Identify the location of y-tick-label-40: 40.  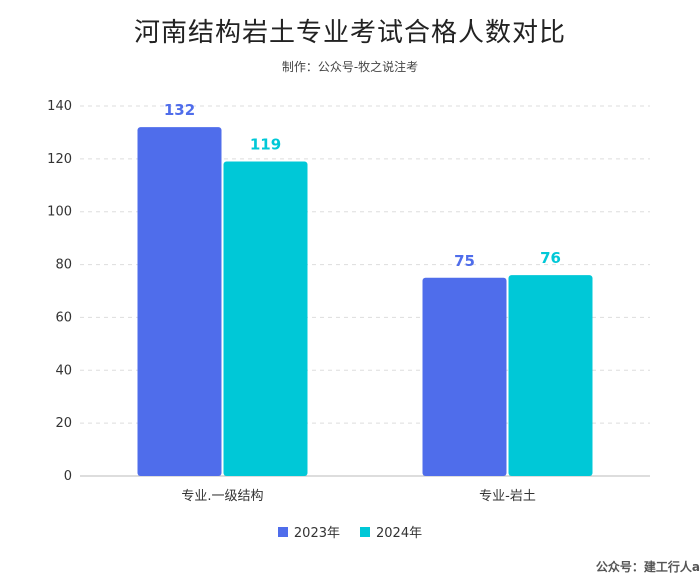
(63, 370).